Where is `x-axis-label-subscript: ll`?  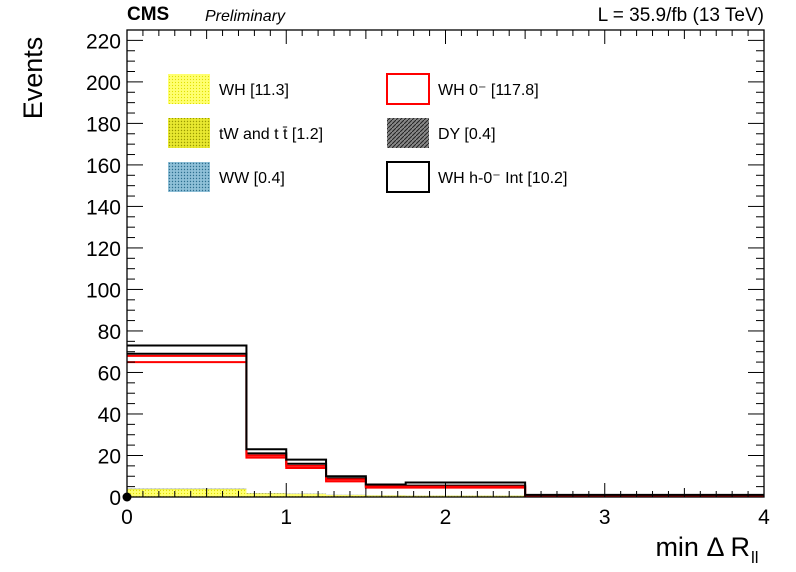
x-axis-label-subscript: ll is located at coordinates (755, 557).